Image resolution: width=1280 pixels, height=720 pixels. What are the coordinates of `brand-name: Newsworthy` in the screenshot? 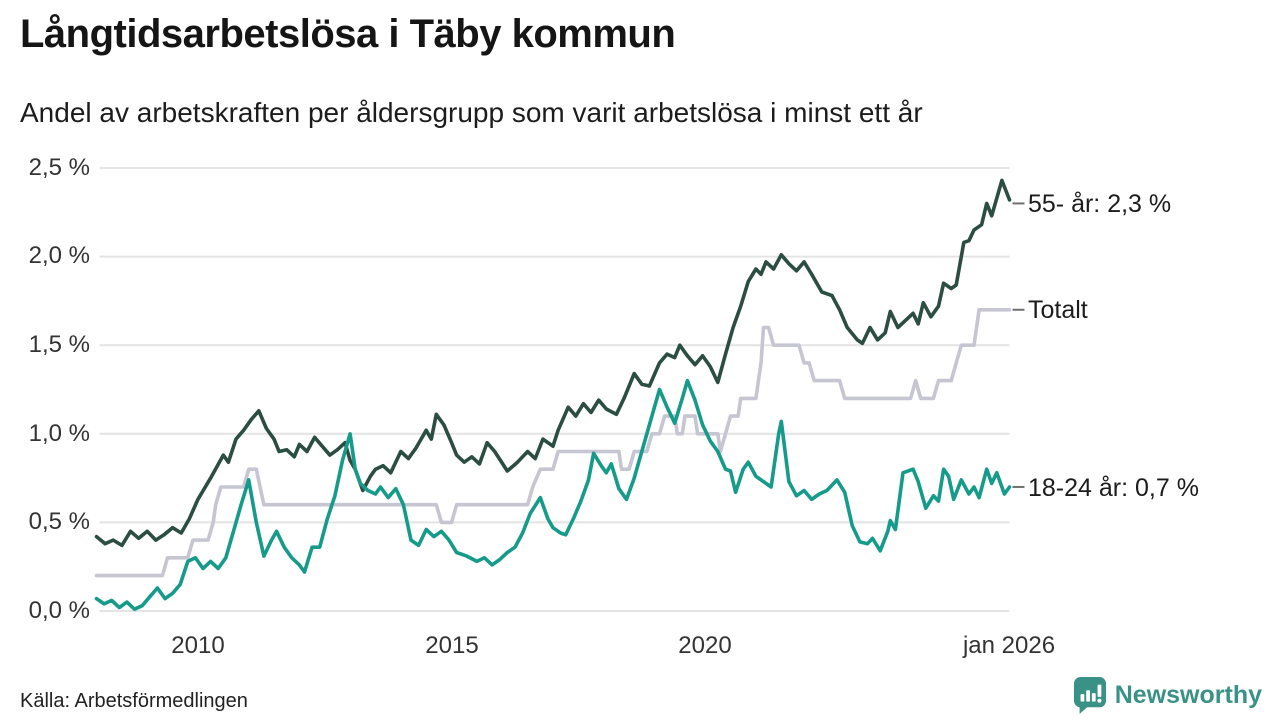 It's located at (1188, 694).